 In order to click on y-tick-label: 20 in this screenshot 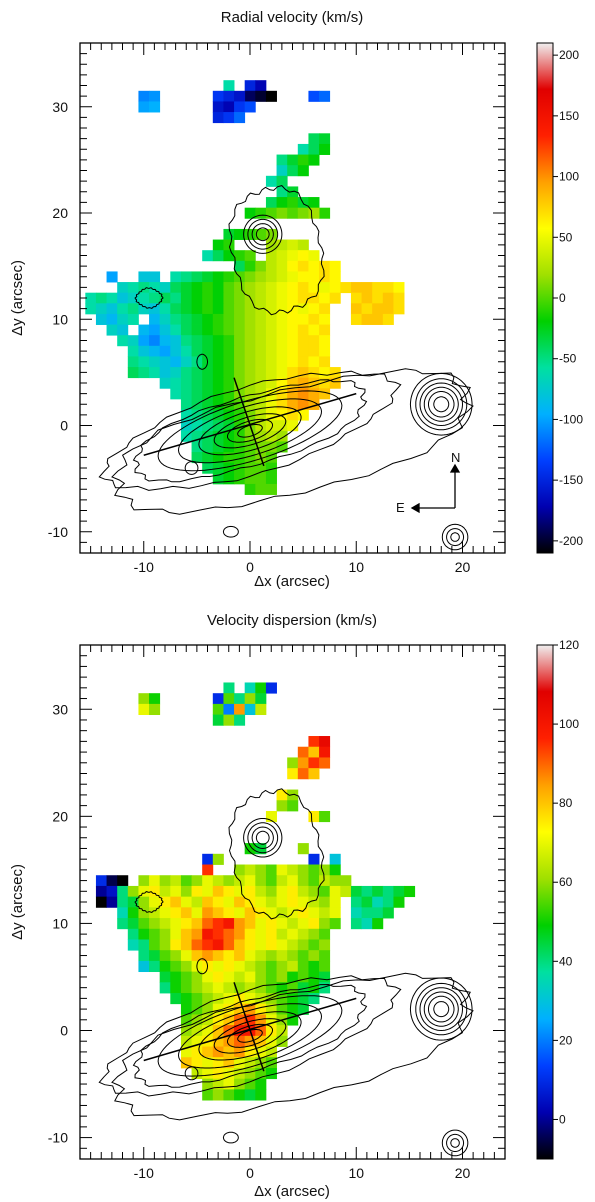, I will do `click(60, 213)`.